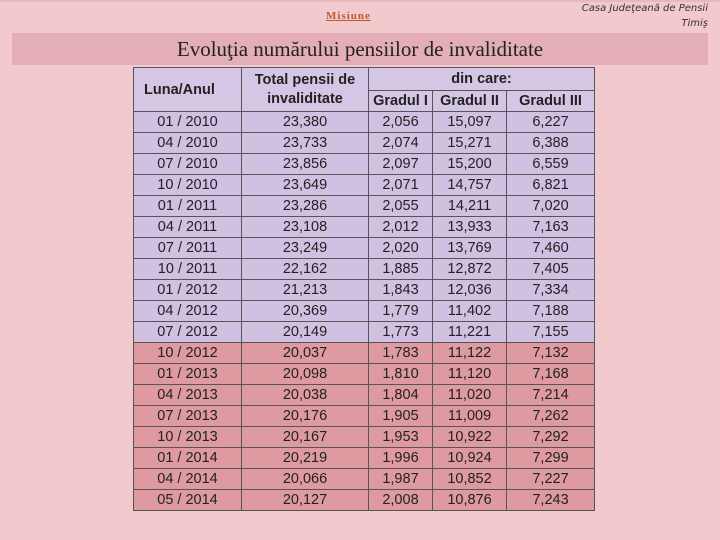  I want to click on cell-total: 23,733, so click(305, 143).